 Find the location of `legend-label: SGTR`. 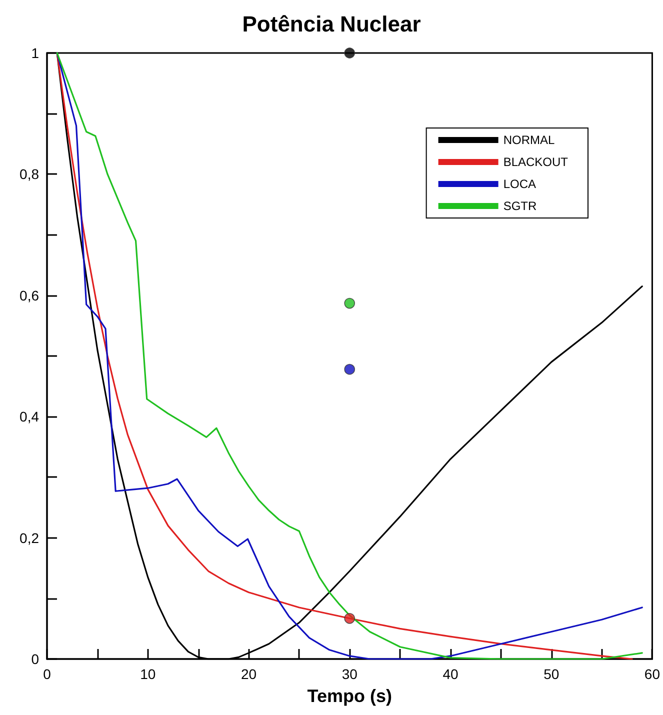

legend-label: SGTR is located at coordinates (520, 206).